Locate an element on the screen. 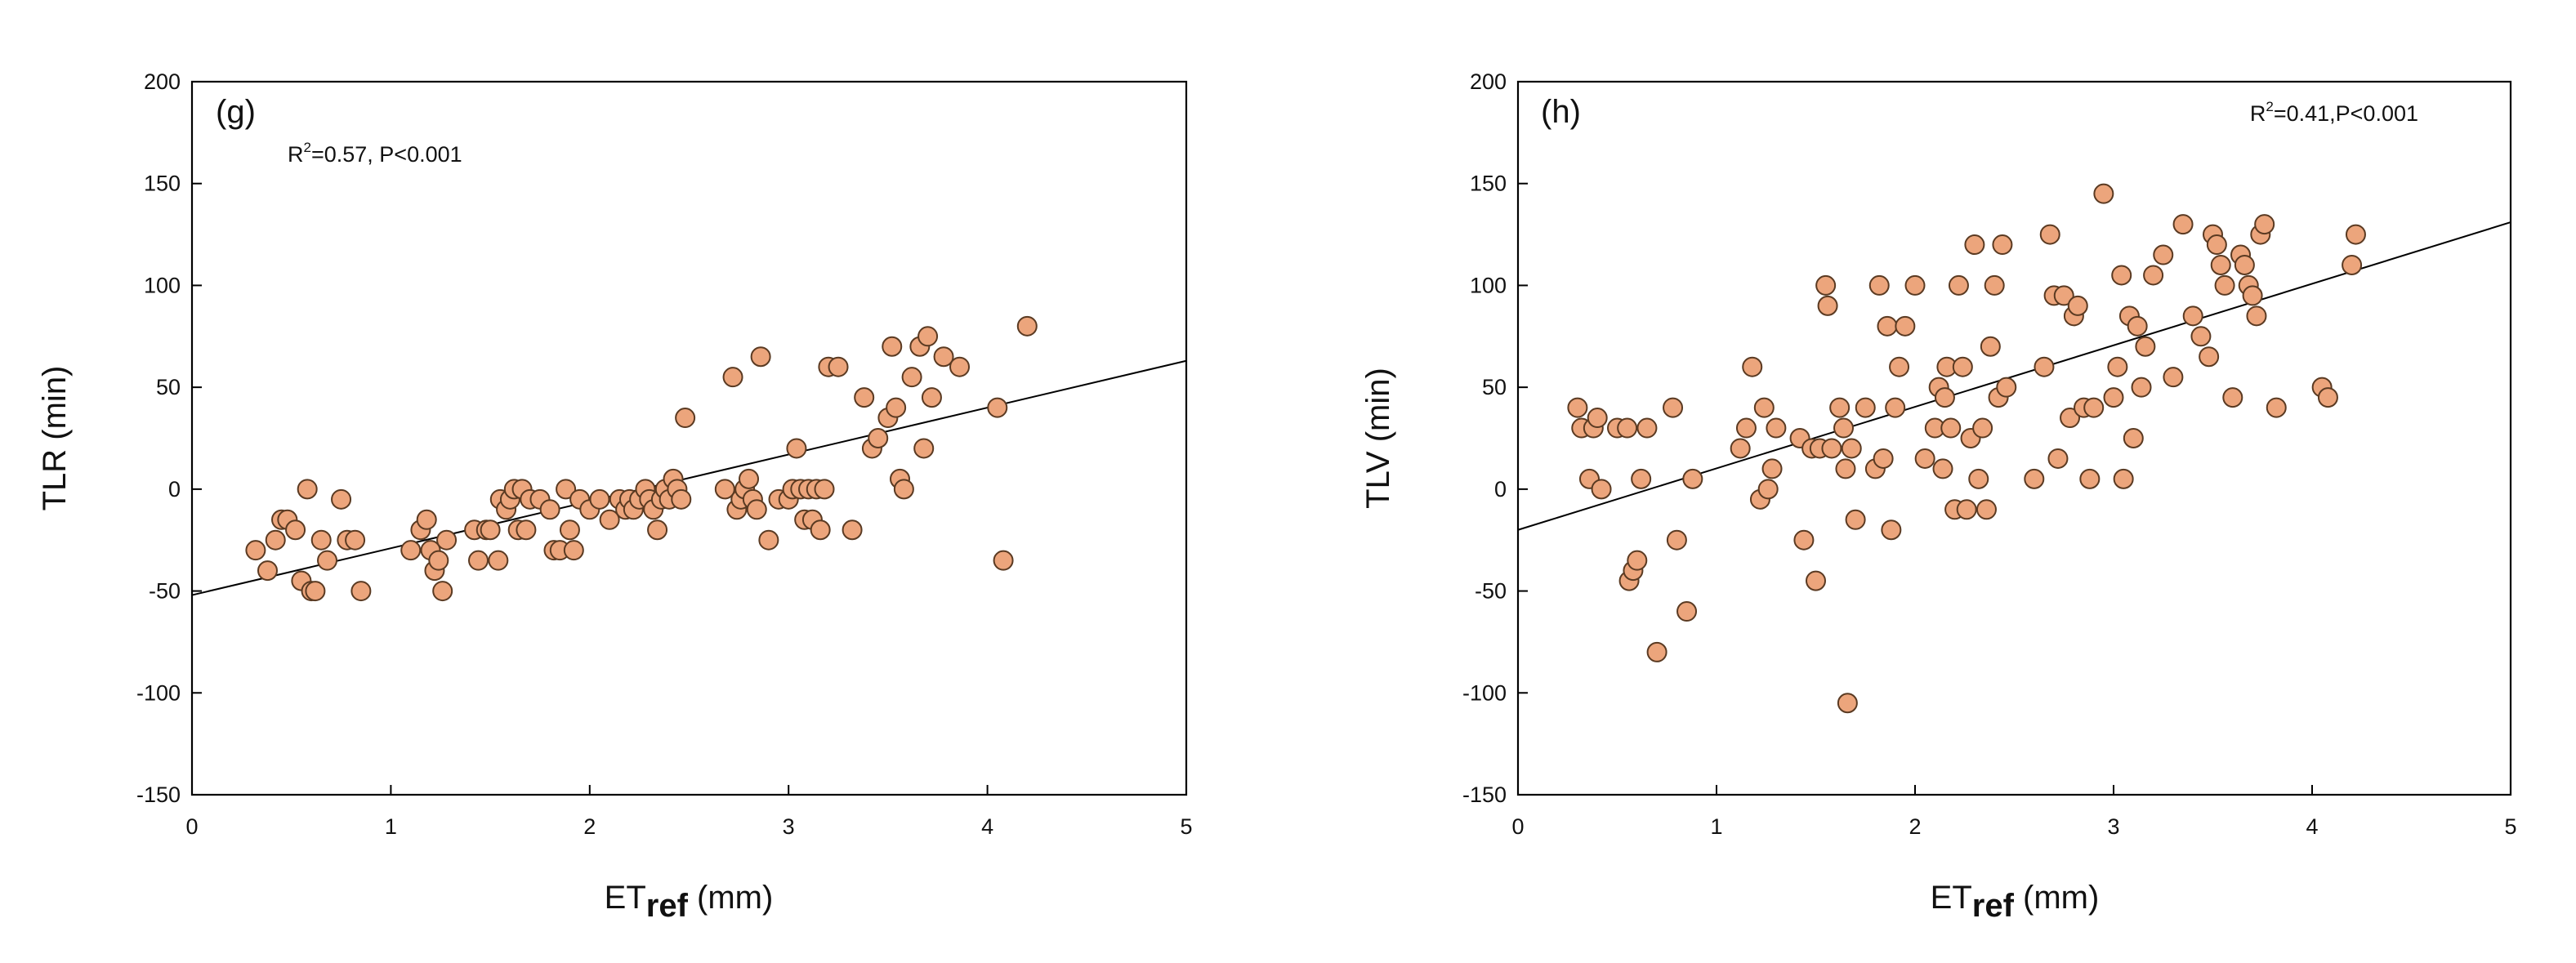  y-tick-label: 50 is located at coordinates (168, 387).